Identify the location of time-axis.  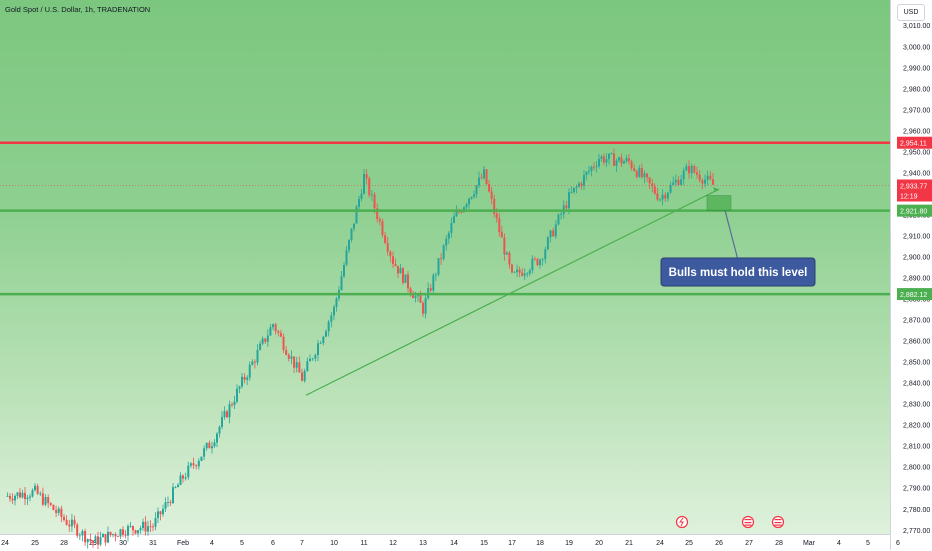
(445, 542).